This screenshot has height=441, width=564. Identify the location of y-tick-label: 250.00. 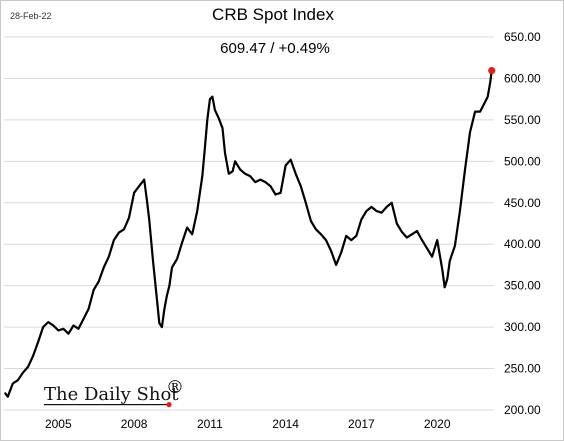
(522, 369).